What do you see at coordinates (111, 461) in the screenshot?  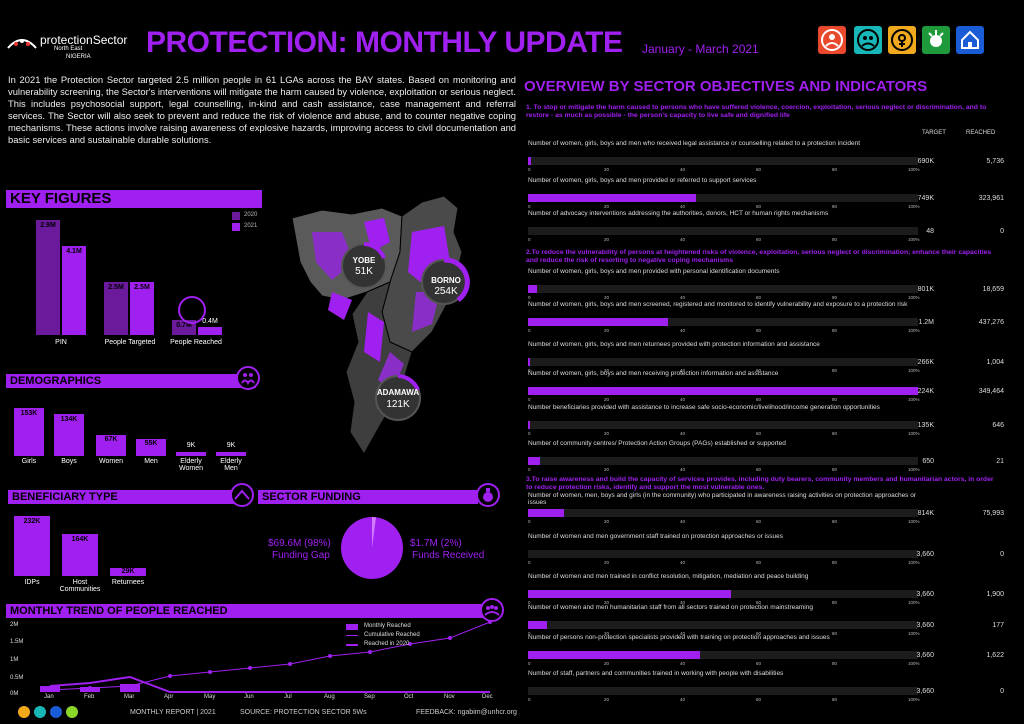 I see `women-label: Women` at bounding box center [111, 461].